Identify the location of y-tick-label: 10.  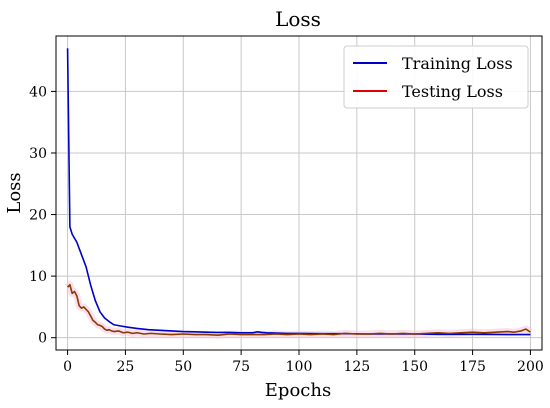
(38, 277).